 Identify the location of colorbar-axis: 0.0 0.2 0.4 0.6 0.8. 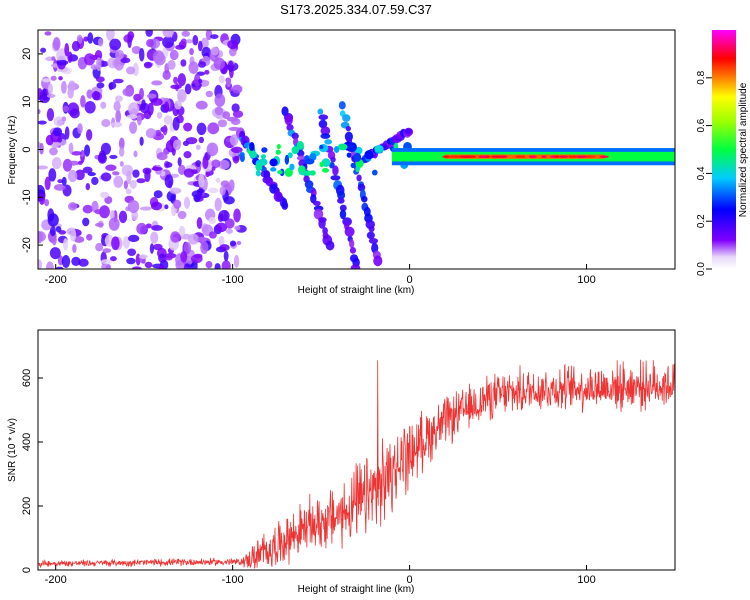
(704, 173).